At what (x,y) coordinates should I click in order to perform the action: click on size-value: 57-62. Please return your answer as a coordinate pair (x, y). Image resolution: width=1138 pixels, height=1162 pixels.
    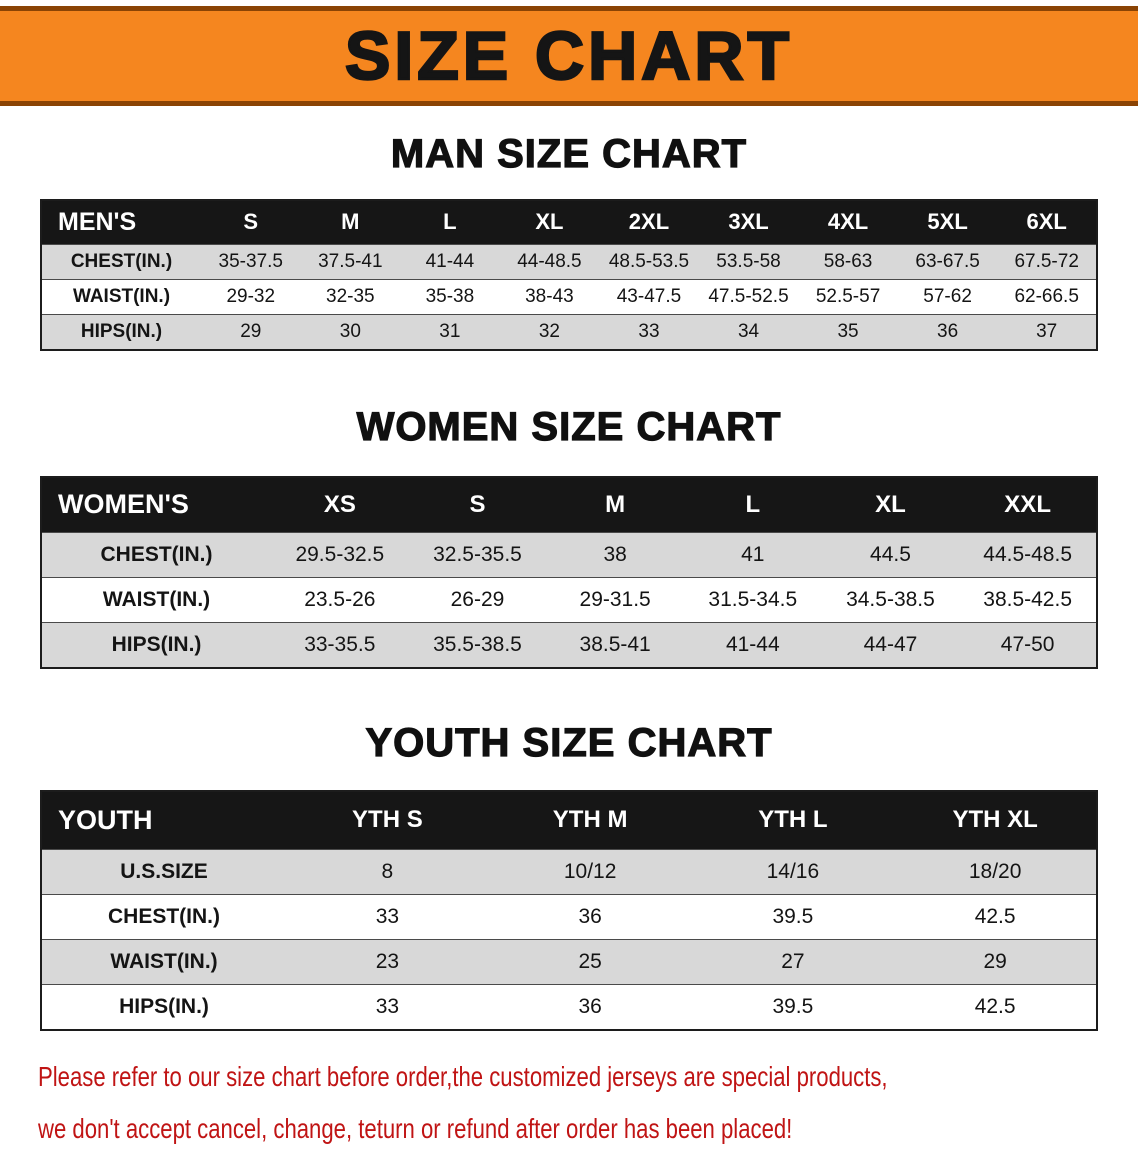
    Looking at the image, I should click on (947, 296).